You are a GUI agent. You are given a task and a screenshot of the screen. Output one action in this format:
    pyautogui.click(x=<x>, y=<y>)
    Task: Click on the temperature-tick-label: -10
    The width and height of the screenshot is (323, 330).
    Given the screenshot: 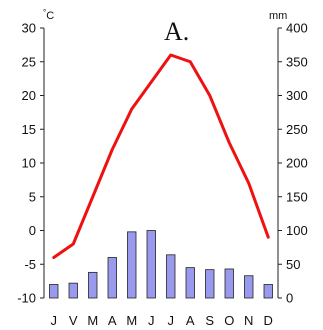 What is the action you would take?
    pyautogui.click(x=26, y=298)
    